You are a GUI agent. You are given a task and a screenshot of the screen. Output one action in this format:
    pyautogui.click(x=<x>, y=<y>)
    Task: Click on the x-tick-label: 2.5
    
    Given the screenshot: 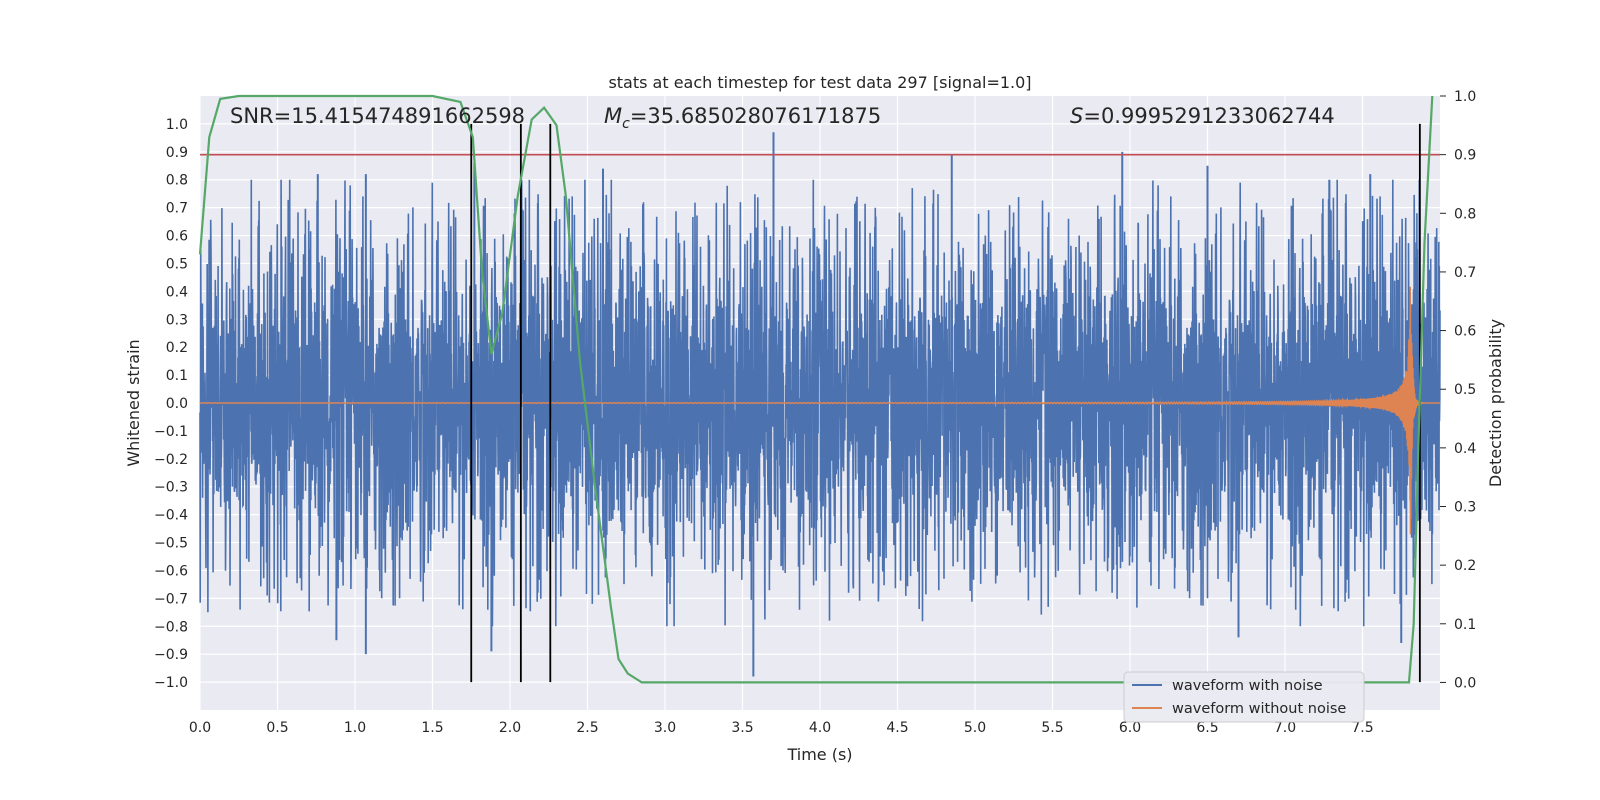 What is the action you would take?
    pyautogui.click(x=587, y=728)
    